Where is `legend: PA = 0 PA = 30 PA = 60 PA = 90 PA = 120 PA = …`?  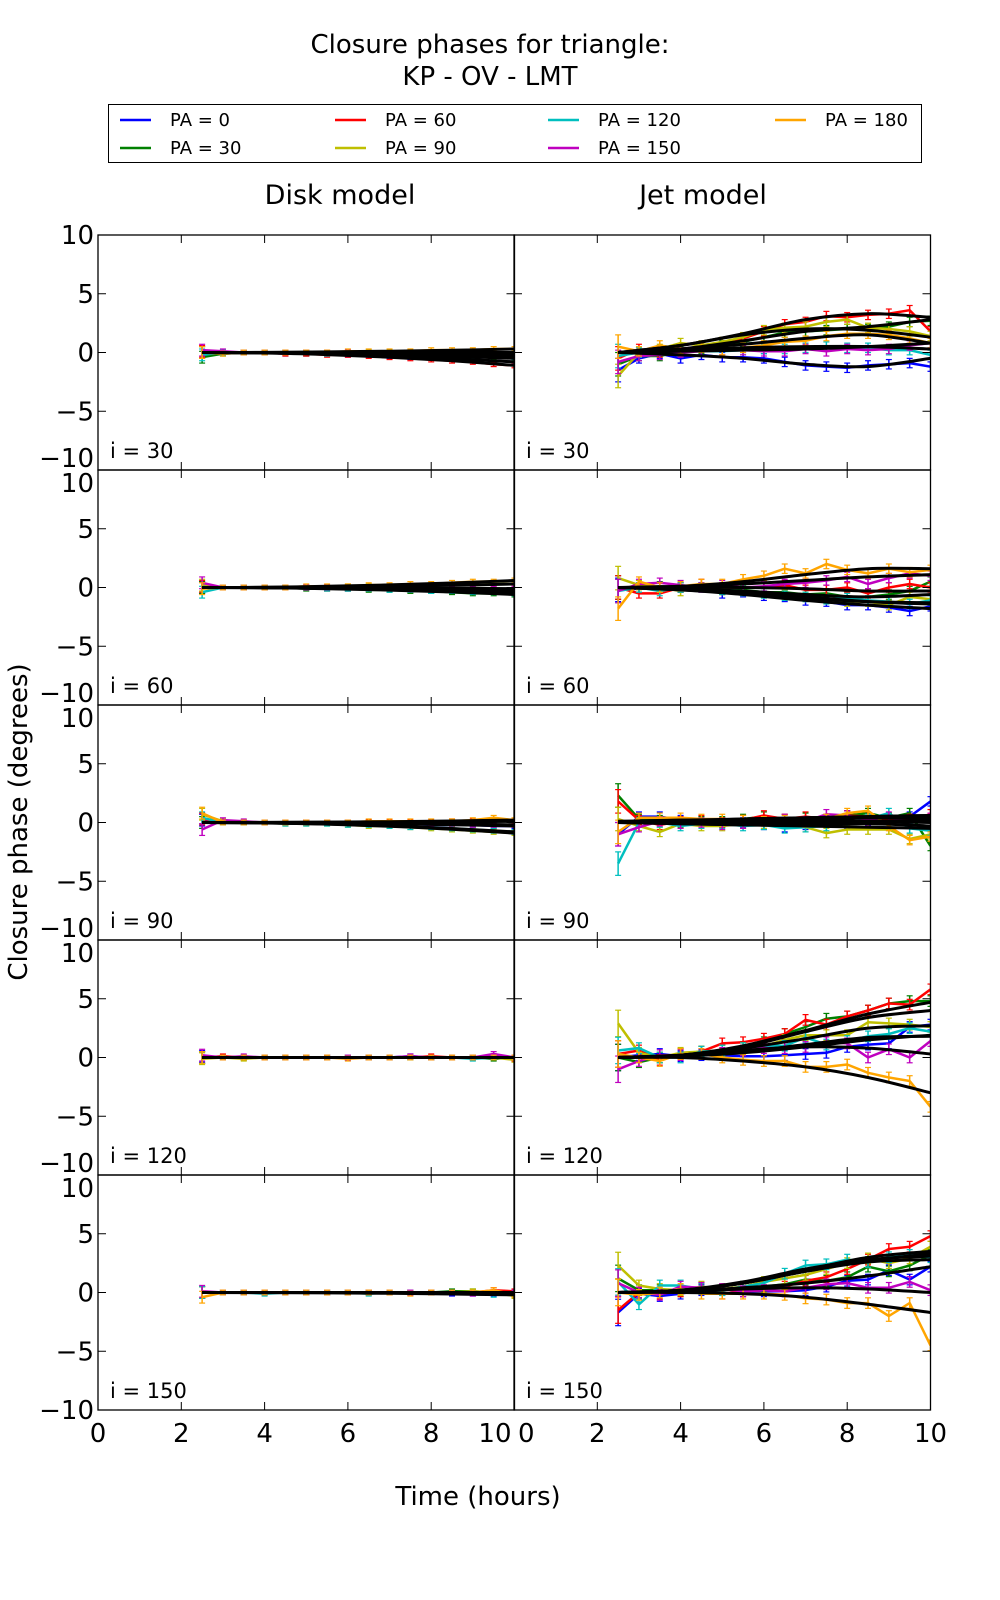
legend: PA = 0 PA = 30 PA = 60 PA = 90 PA = 120 PA = … is located at coordinates (515, 133).